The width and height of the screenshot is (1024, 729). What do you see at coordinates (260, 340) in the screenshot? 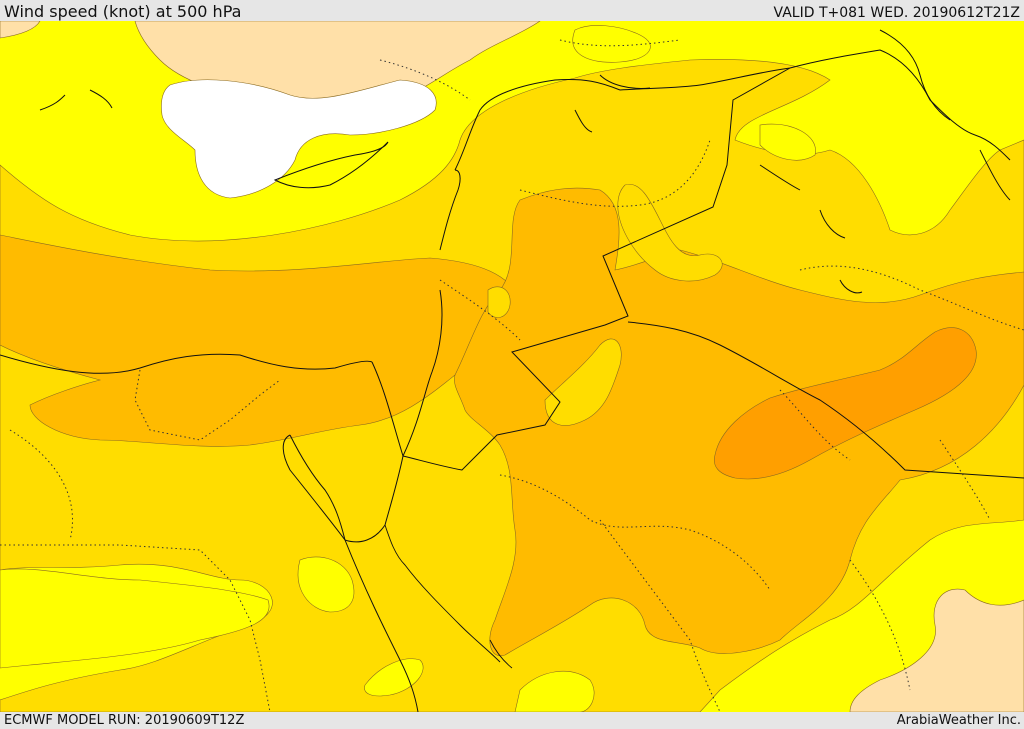
I see `wind-band-amber-west` at bounding box center [260, 340].